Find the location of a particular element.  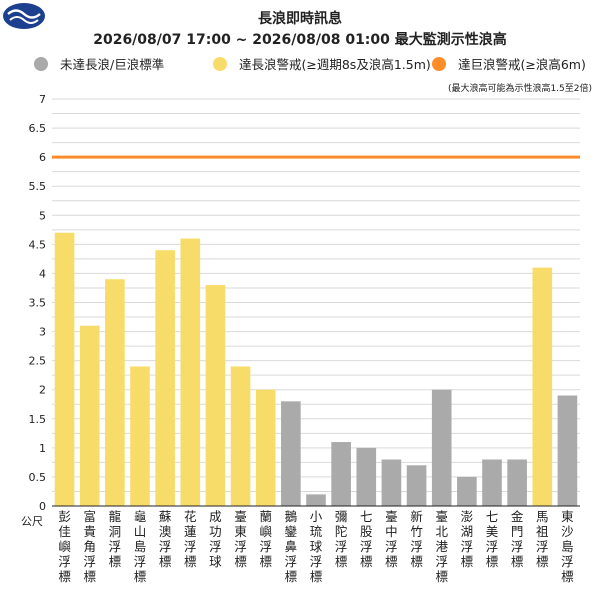

x-tick-label: 小琉球浮標 is located at coordinates (316, 546).